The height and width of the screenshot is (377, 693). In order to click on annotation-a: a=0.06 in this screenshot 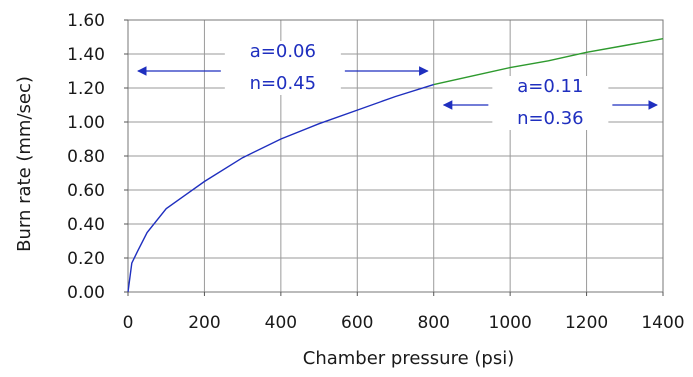, I will do `click(283, 51)`.